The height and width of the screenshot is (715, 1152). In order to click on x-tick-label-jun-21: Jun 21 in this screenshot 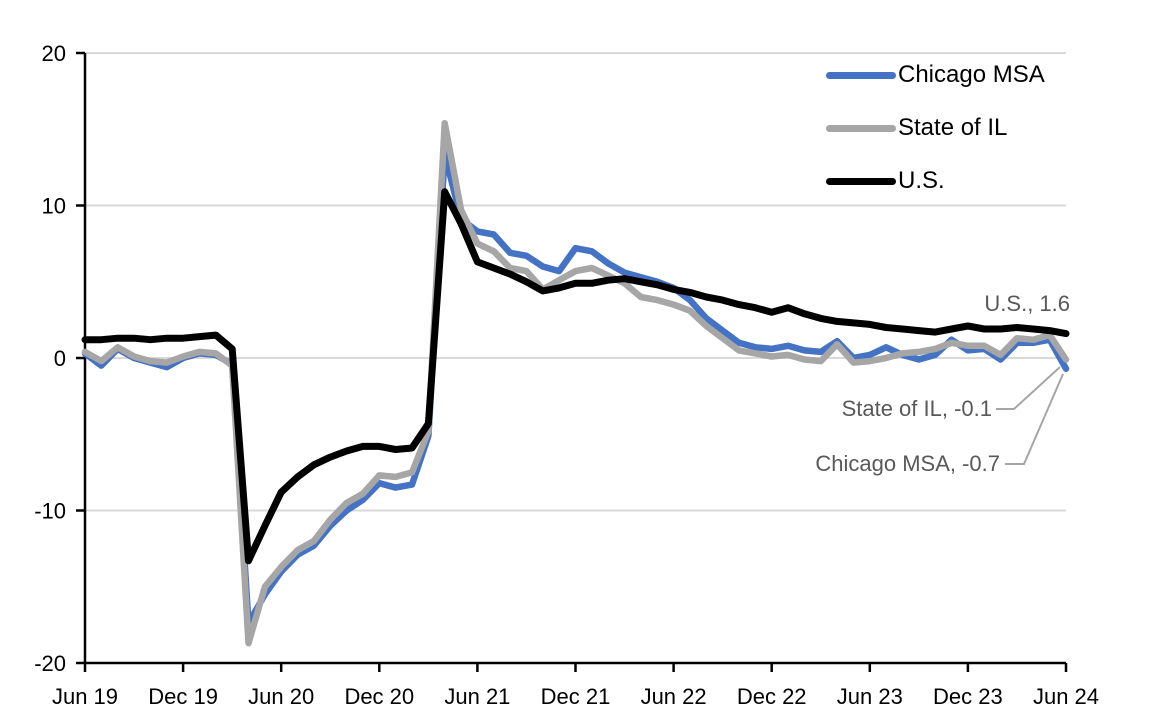, I will do `click(477, 696)`.